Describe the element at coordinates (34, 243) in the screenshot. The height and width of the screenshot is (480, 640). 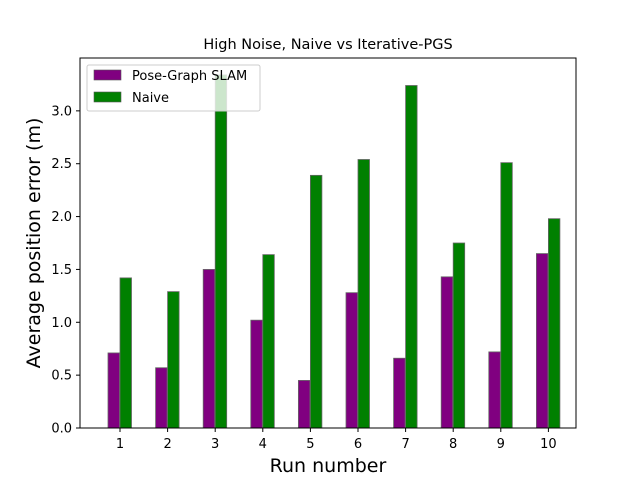
I see `y-axis-label: Average position error (m)` at that location.